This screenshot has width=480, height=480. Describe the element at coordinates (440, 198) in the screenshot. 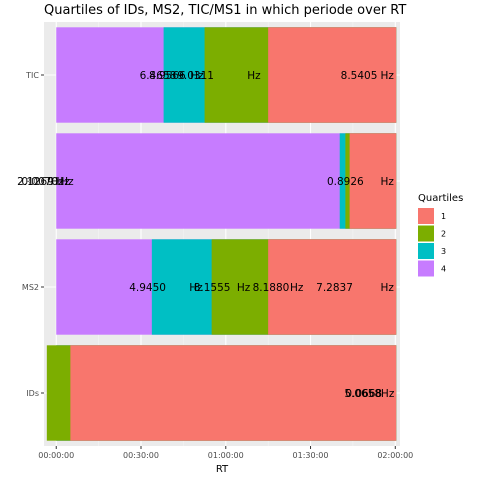

I see `legend-title: Quartiles` at that location.